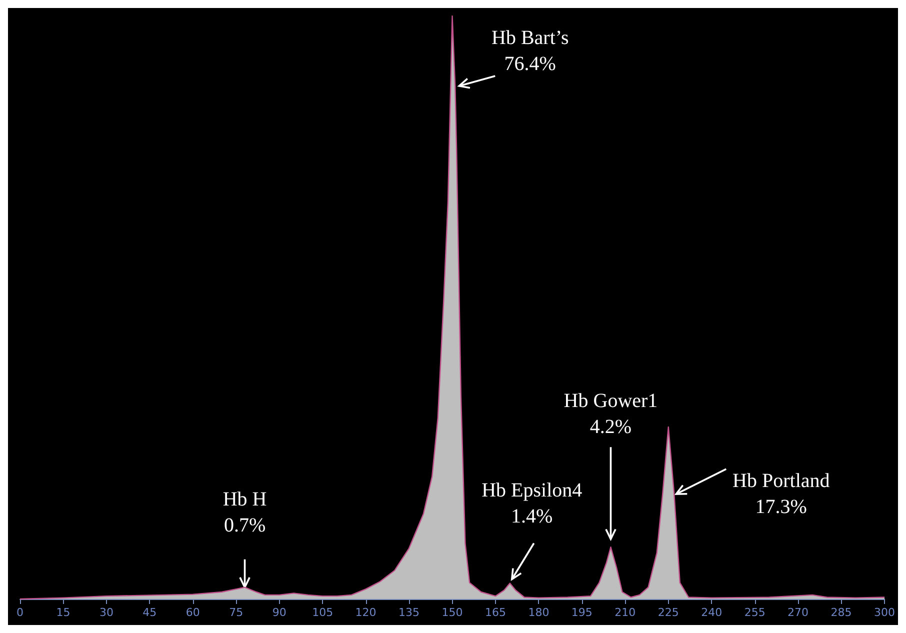  Describe the element at coordinates (365, 612) in the screenshot. I see `x-tick-label: 120` at that location.